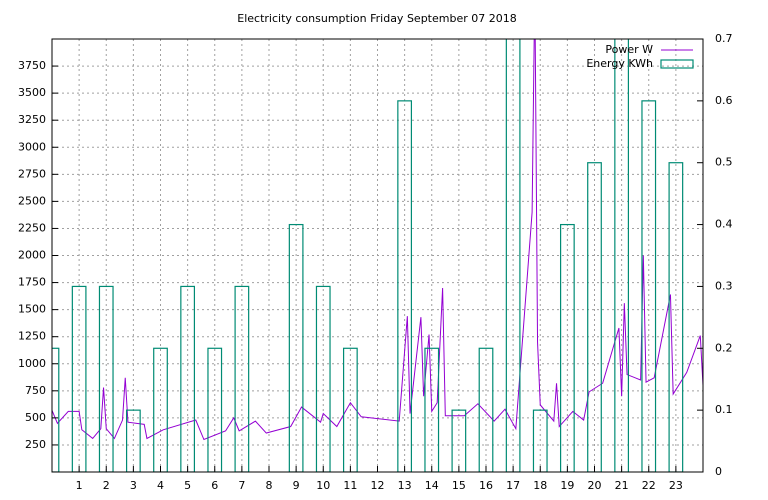 The image size is (768, 500). Describe the element at coordinates (35, 390) in the screenshot. I see `y-tick-label: 750` at that location.